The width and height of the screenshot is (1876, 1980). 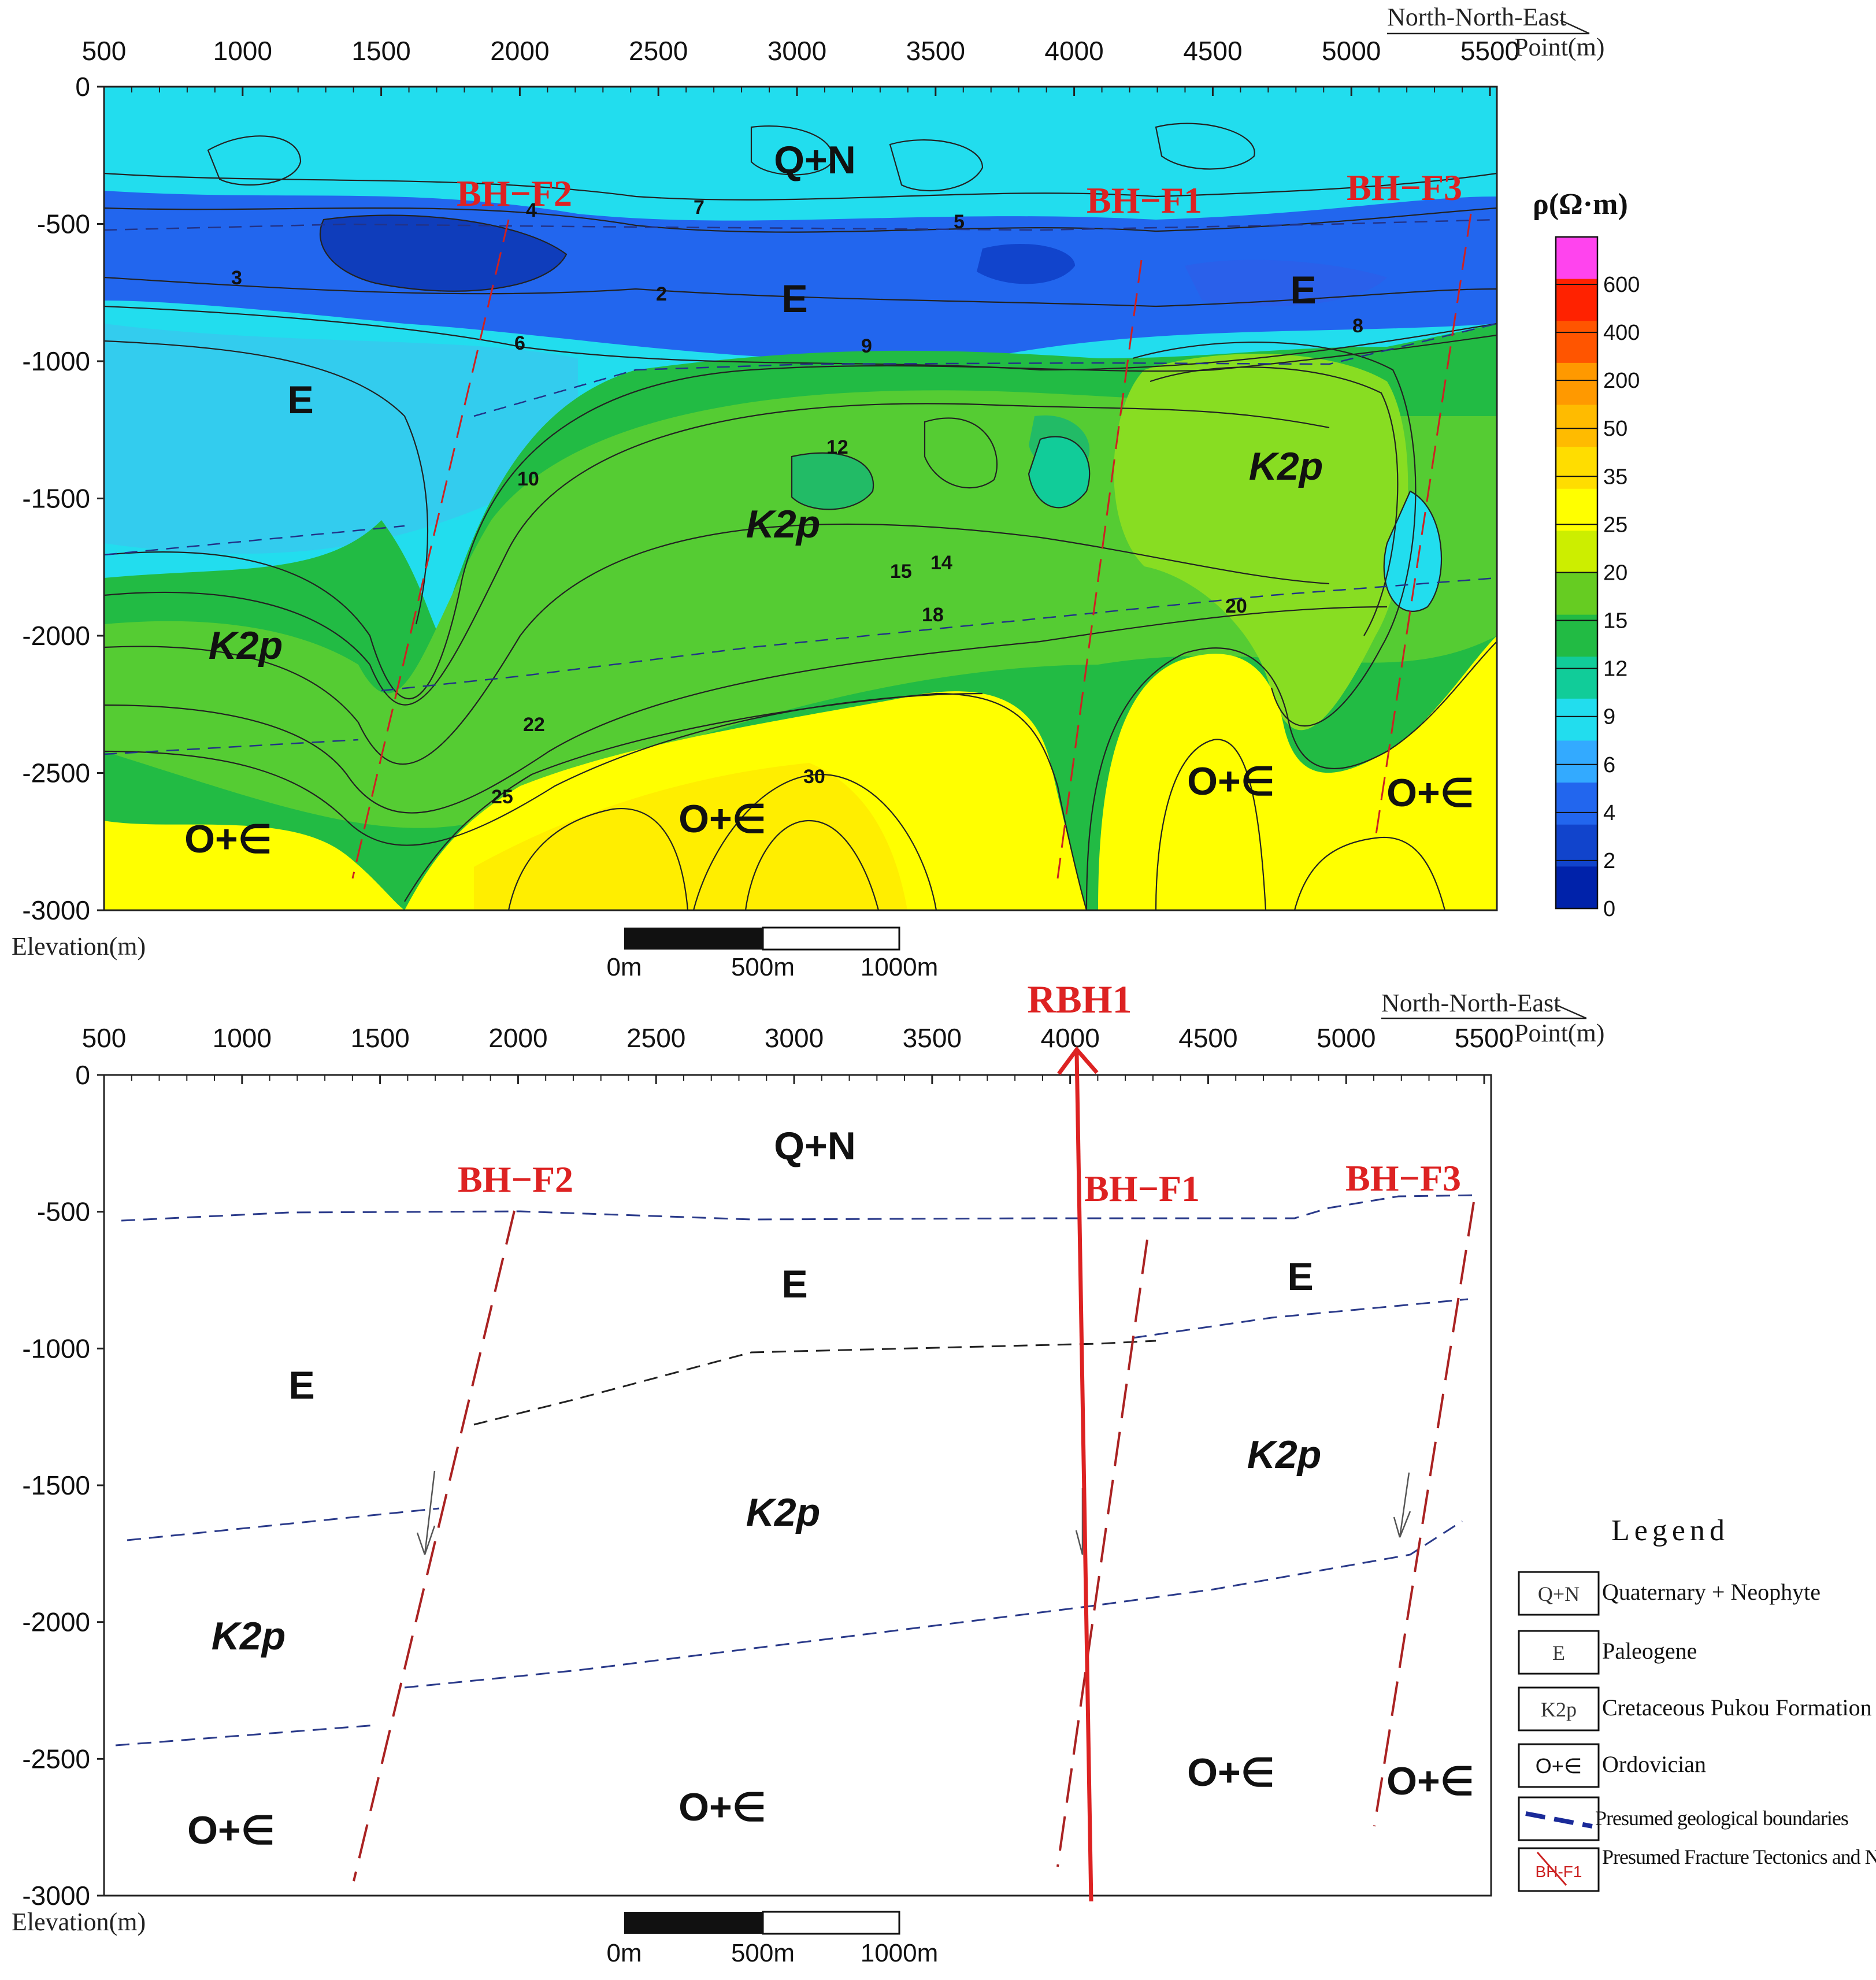 What do you see at coordinates (1559, 1593) in the screenshot?
I see `svg-text: Q+N` at bounding box center [1559, 1593].